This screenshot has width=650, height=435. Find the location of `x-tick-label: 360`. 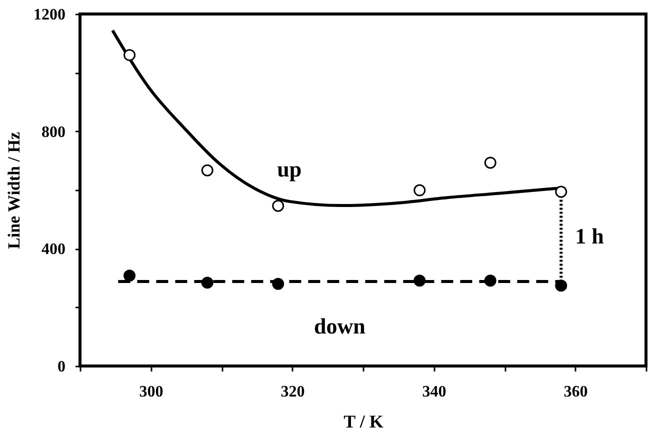

x-tick-label: 360 is located at coordinates (576, 392).